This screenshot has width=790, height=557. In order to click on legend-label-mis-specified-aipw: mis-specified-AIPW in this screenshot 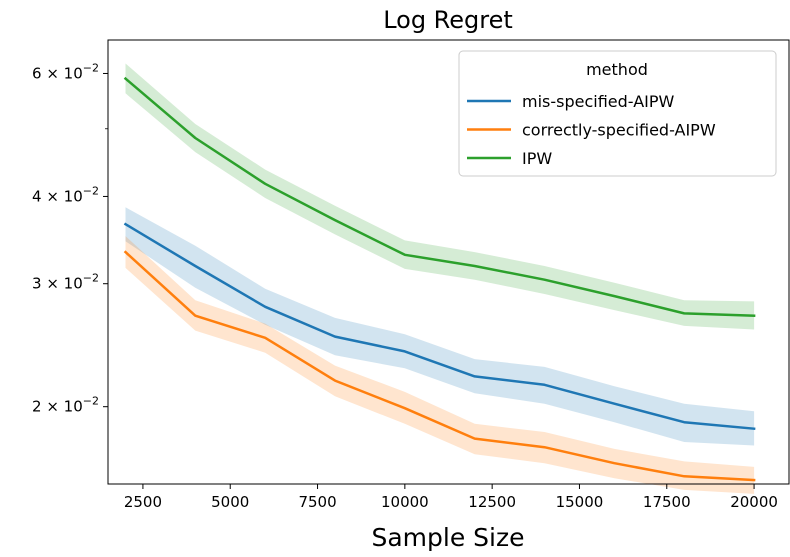, I will do `click(598, 101)`.